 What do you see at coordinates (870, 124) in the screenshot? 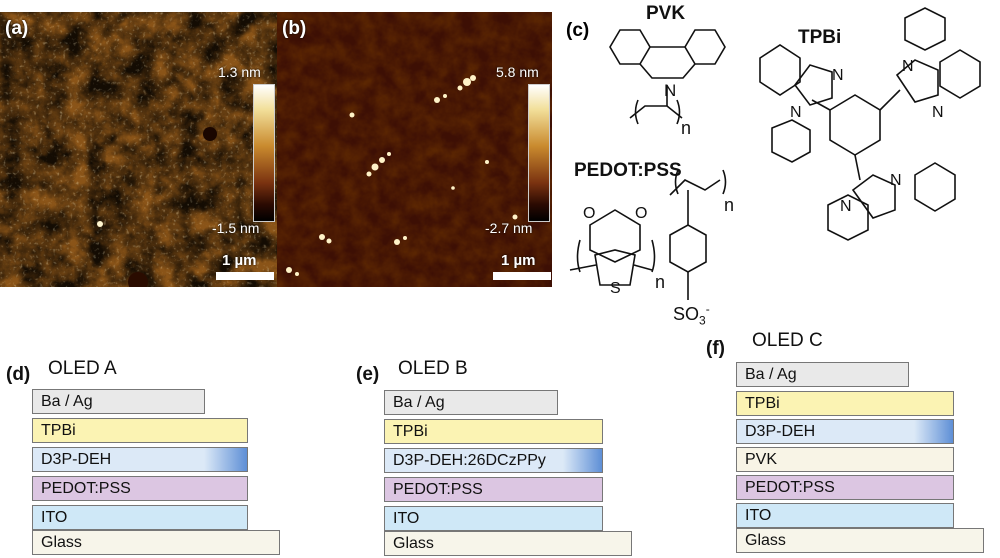
I see `tpbi-core` at bounding box center [870, 124].